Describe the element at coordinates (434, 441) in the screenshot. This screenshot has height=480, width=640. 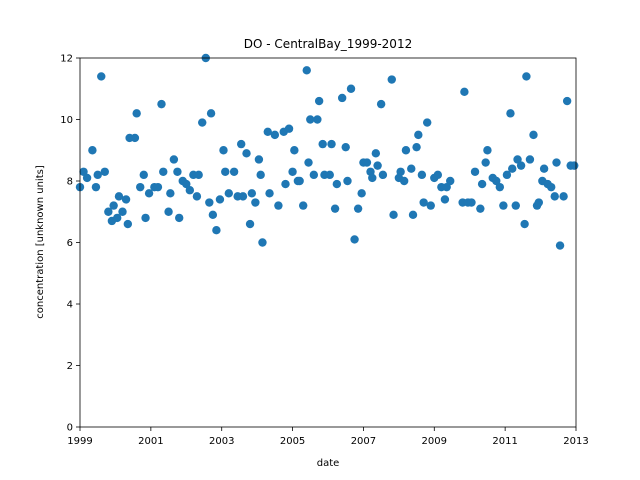
I see `x-tick-label: 2009` at that location.